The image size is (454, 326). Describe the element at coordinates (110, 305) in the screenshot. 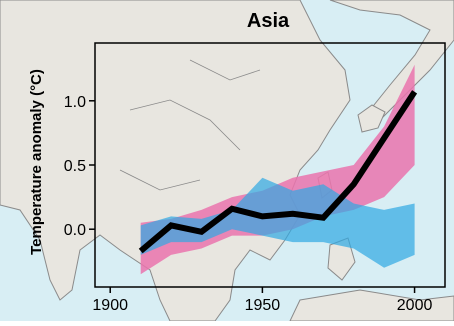

I see `x-tick-label: 1900` at that location.